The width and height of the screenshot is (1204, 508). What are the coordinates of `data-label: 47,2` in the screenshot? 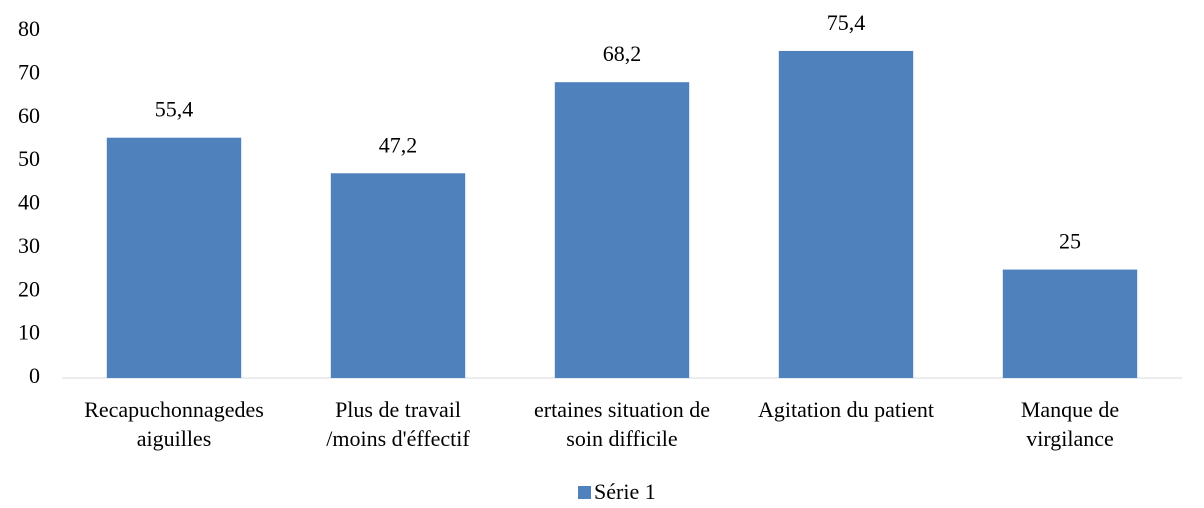 It's located at (398, 144).